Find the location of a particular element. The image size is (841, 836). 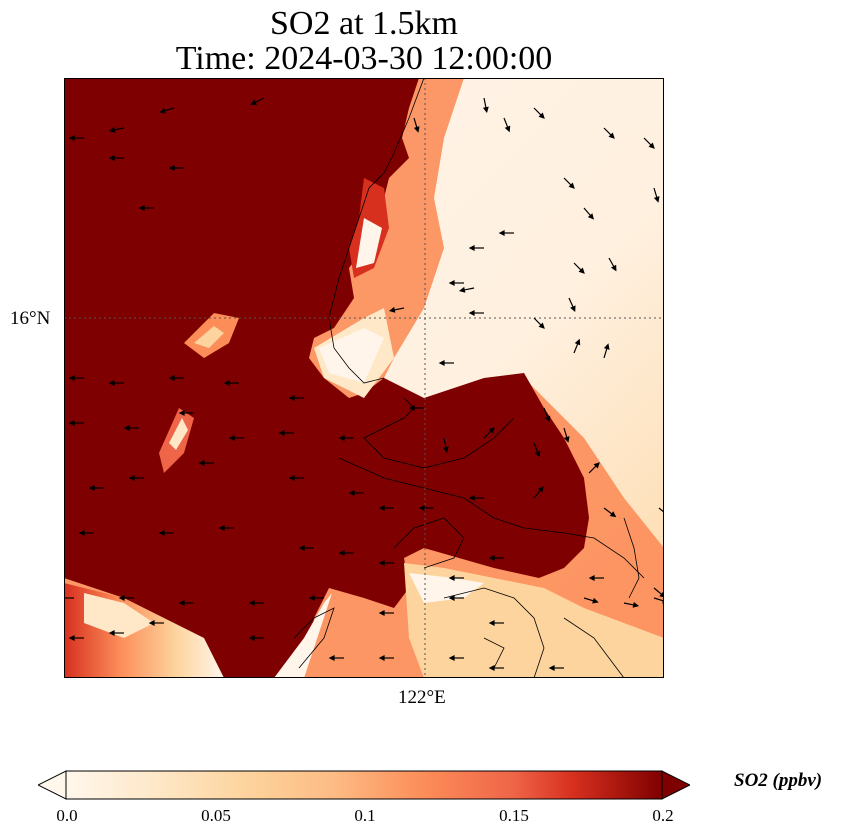

colorbar-extend-low is located at coordinates (52, 785).